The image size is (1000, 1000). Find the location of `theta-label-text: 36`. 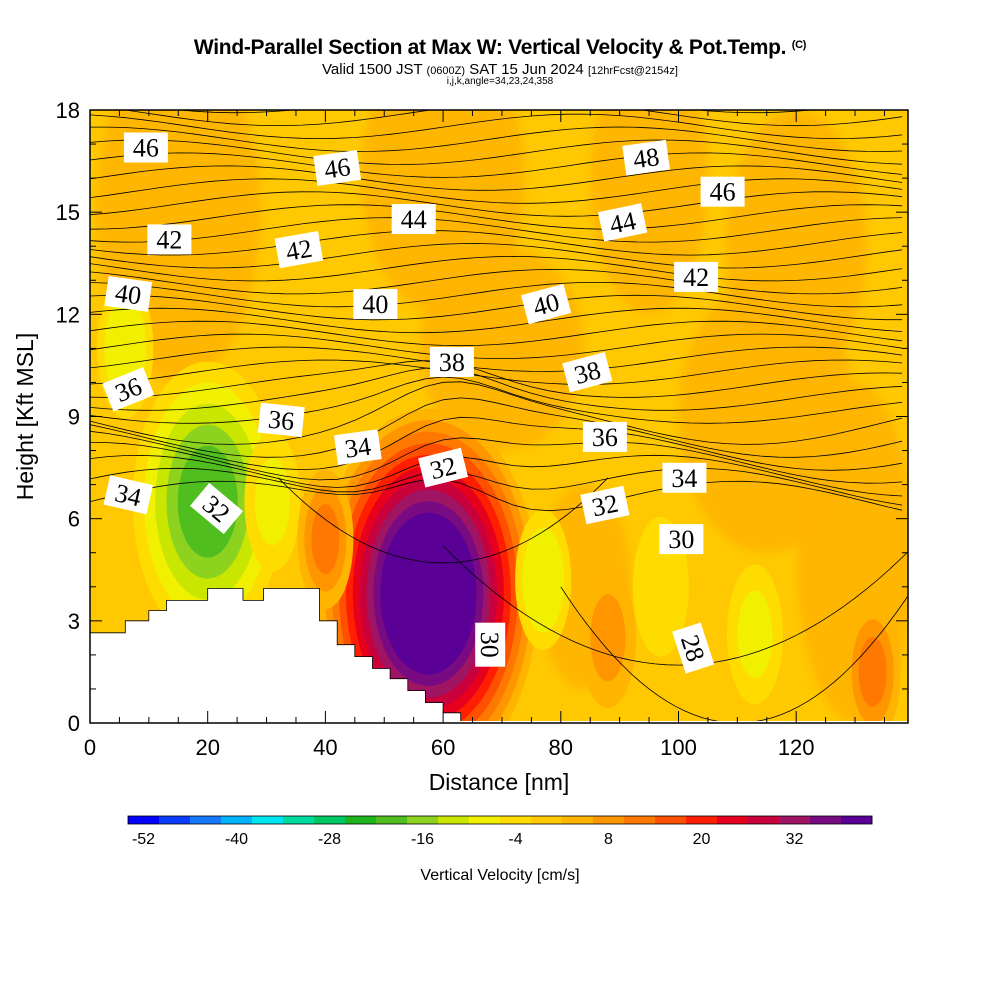

theta-label-text: 36 is located at coordinates (605, 437).